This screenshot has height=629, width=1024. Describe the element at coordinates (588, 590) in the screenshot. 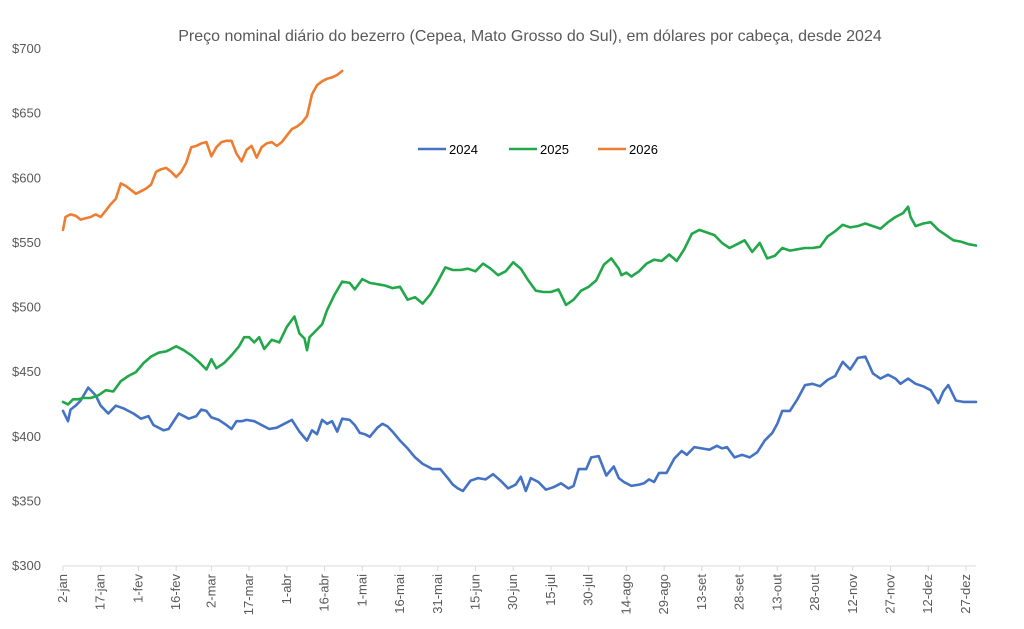

I see `x-tick-label: 30-jul` at that location.